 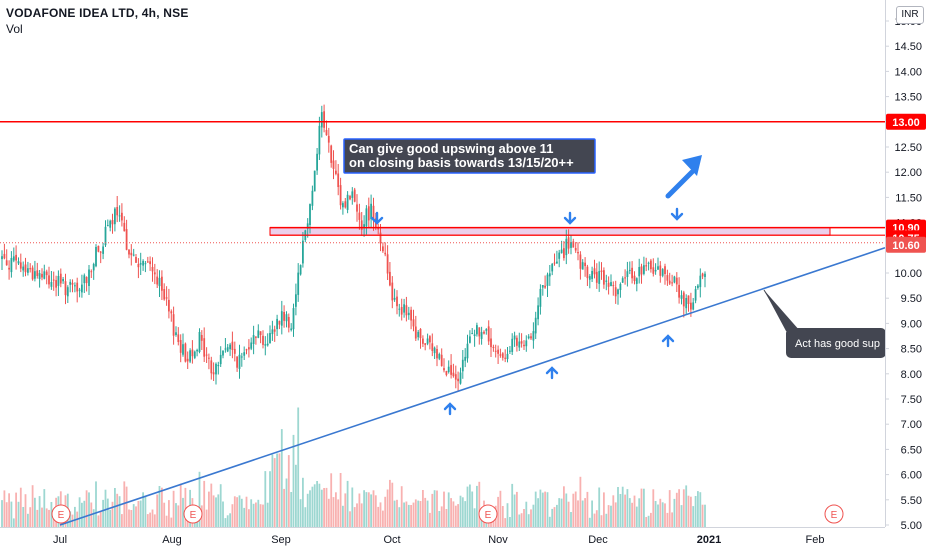 I want to click on symbol-title: VODAFONE IDEA LTD, 4h, NSE, so click(x=97, y=13).